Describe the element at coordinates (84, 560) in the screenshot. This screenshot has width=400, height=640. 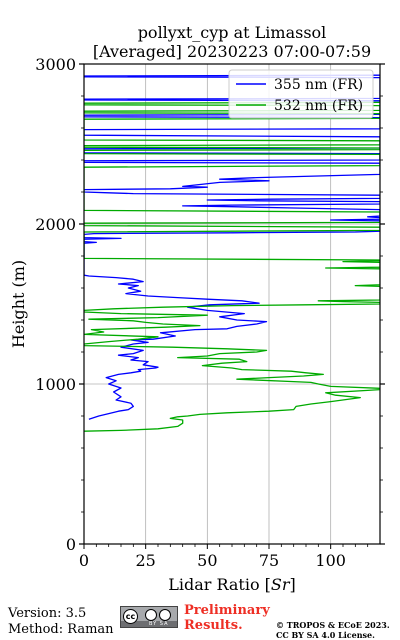
I see `x-tick-label: 0` at that location.